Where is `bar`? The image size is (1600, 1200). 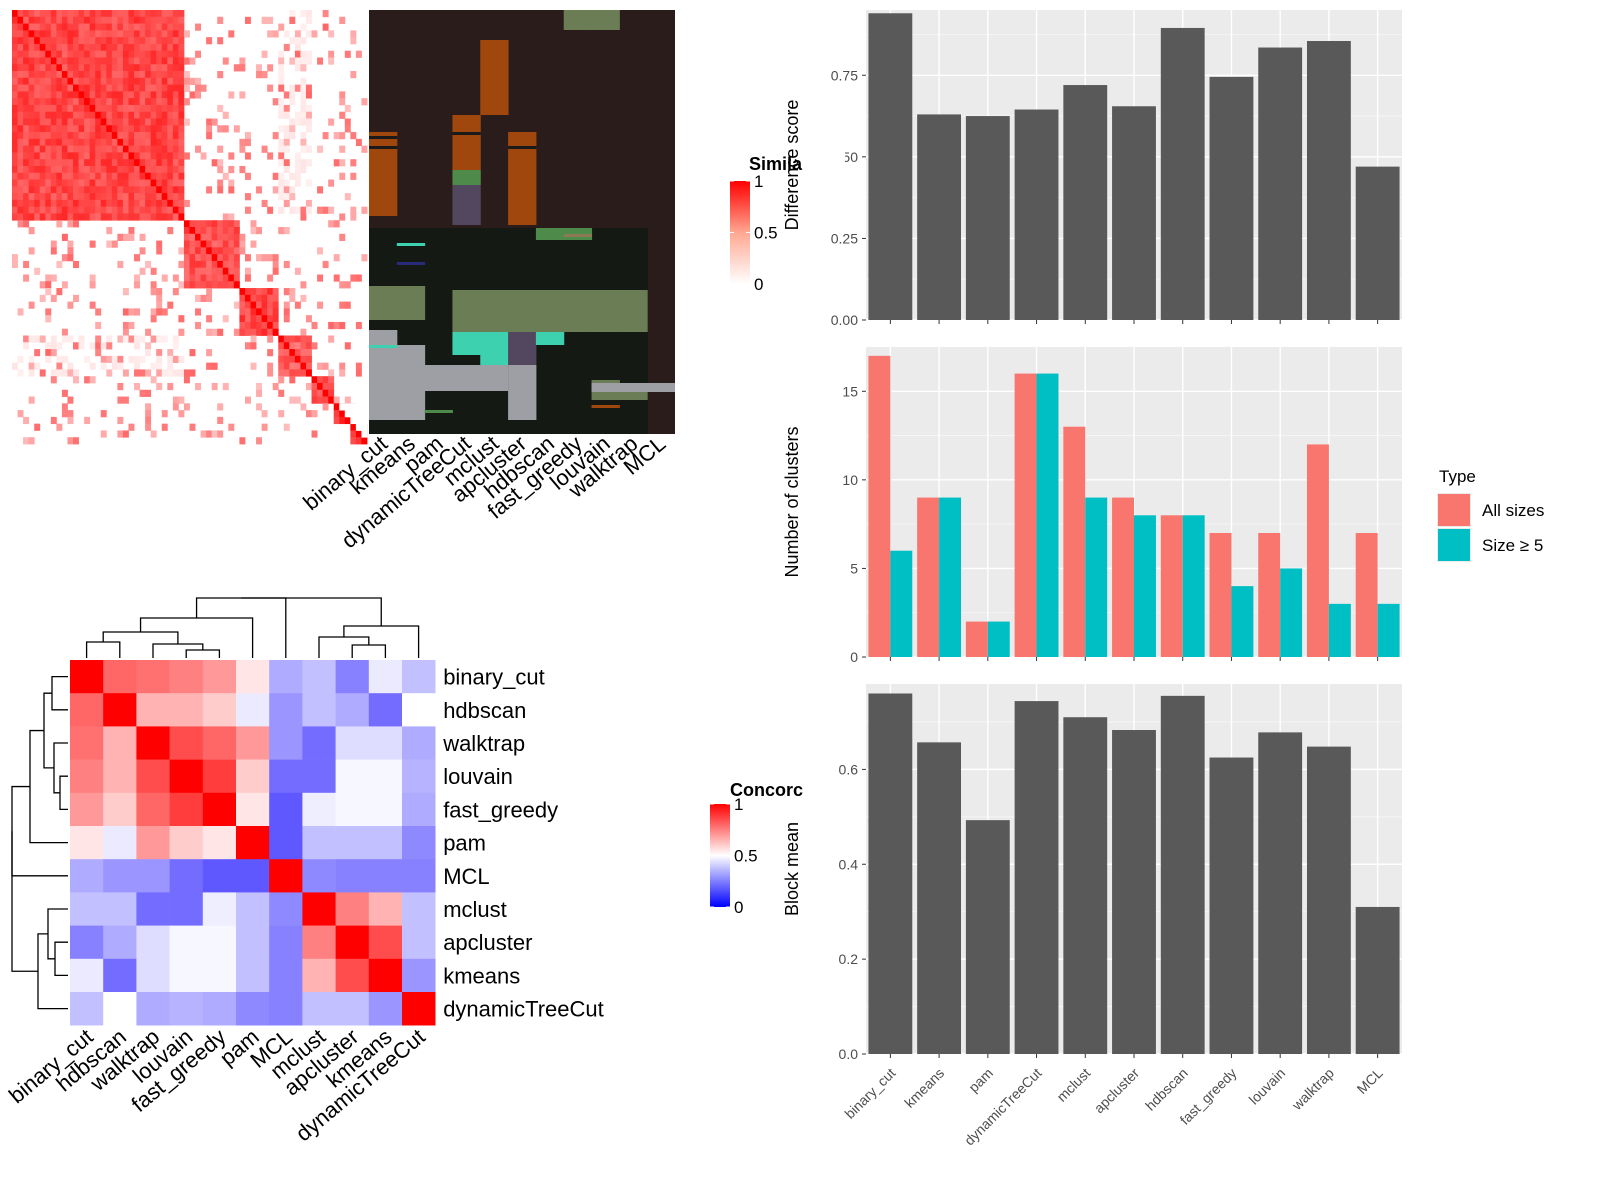
bar is located at coordinates (987, 937).